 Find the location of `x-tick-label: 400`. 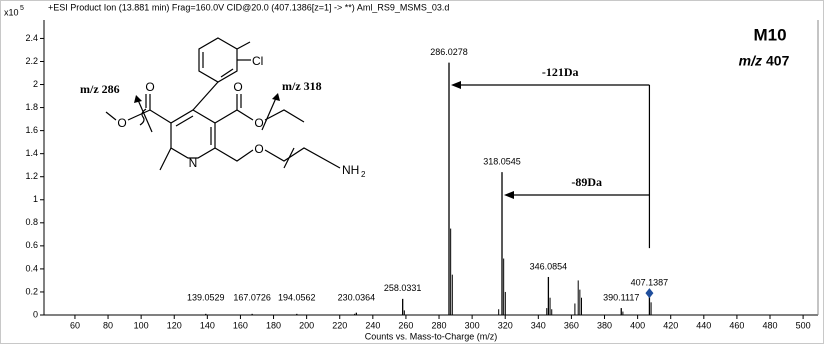

x-tick-label: 400 is located at coordinates (637, 325).